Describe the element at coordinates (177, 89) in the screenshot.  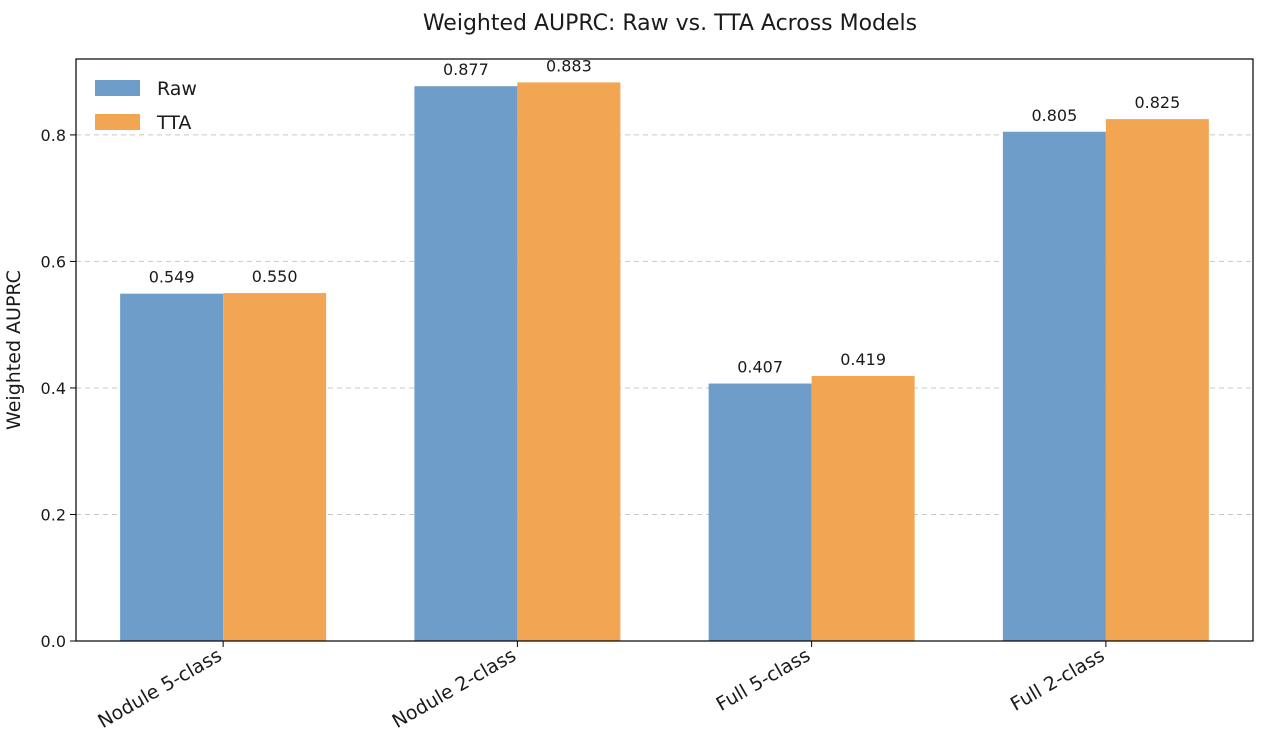
I see `legend-label-raw: Raw` at that location.